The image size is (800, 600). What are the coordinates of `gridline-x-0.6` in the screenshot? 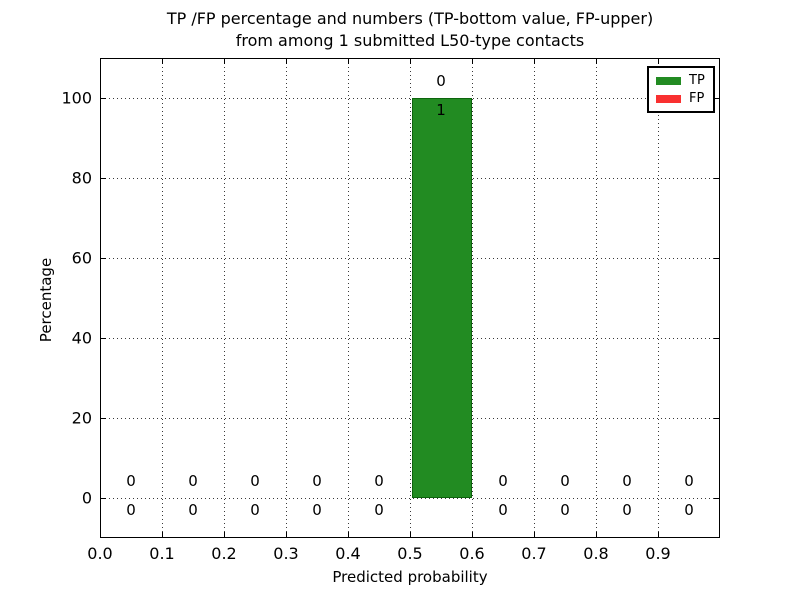 It's located at (472, 298).